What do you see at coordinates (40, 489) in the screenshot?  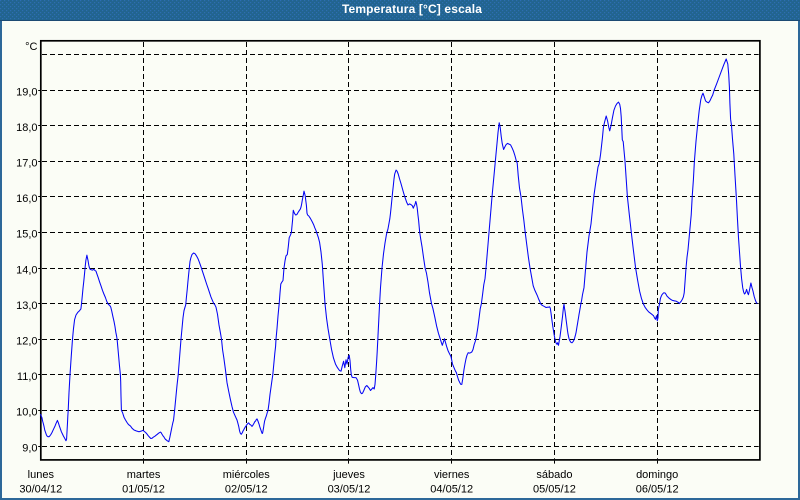 I see `svg-text: 30/04/12` at bounding box center [40, 489].